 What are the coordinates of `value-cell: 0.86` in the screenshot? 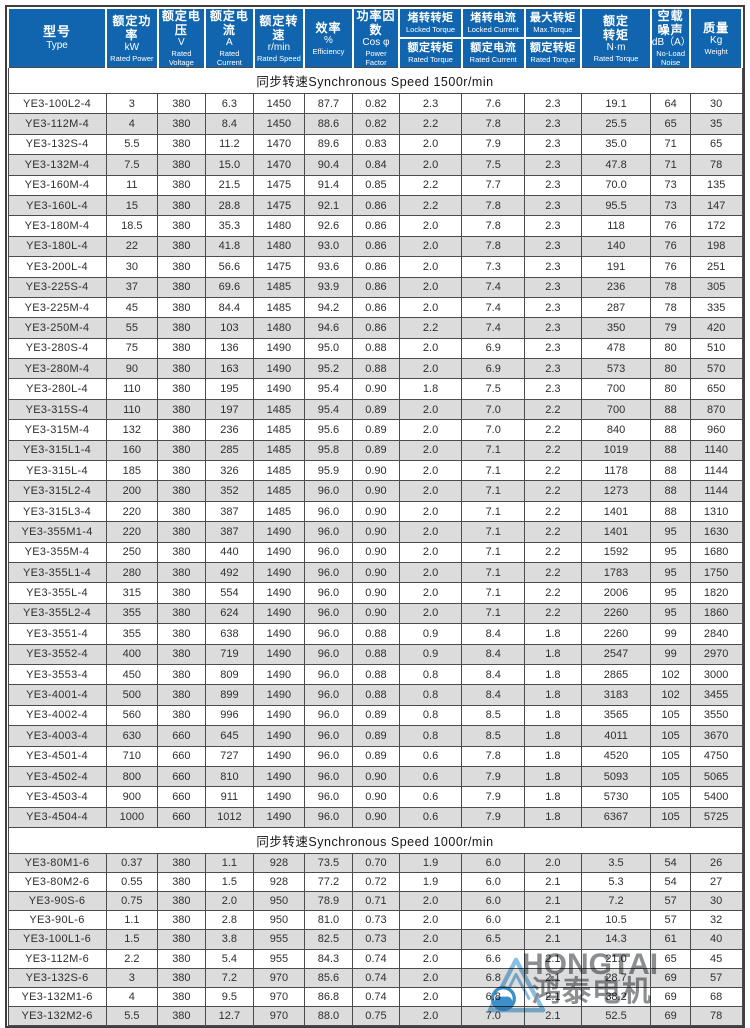 It's located at (376, 267).